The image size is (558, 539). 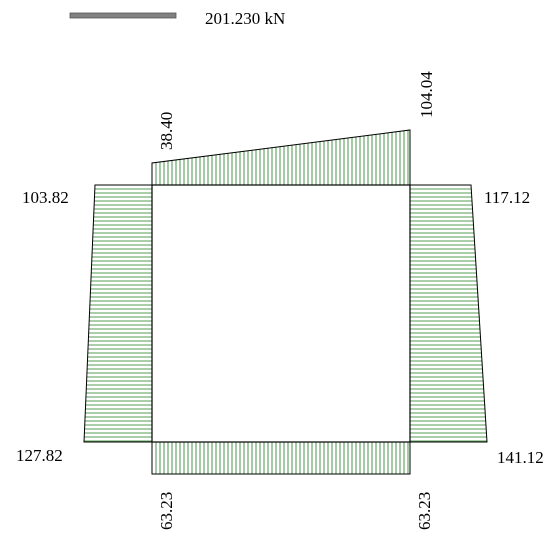 What do you see at coordinates (245, 18) in the screenshot?
I see `legend-scale-label: 201.230 kN` at bounding box center [245, 18].